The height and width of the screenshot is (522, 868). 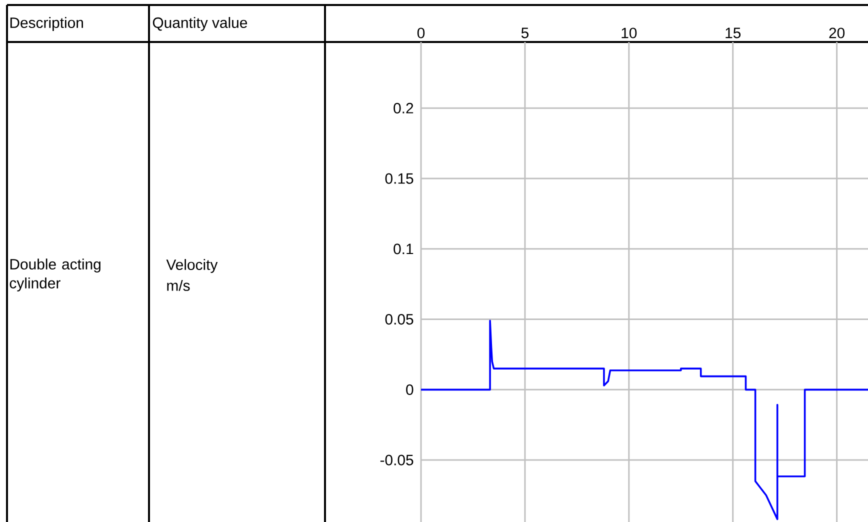 What do you see at coordinates (46, 24) in the screenshot?
I see `text: Description` at bounding box center [46, 24].